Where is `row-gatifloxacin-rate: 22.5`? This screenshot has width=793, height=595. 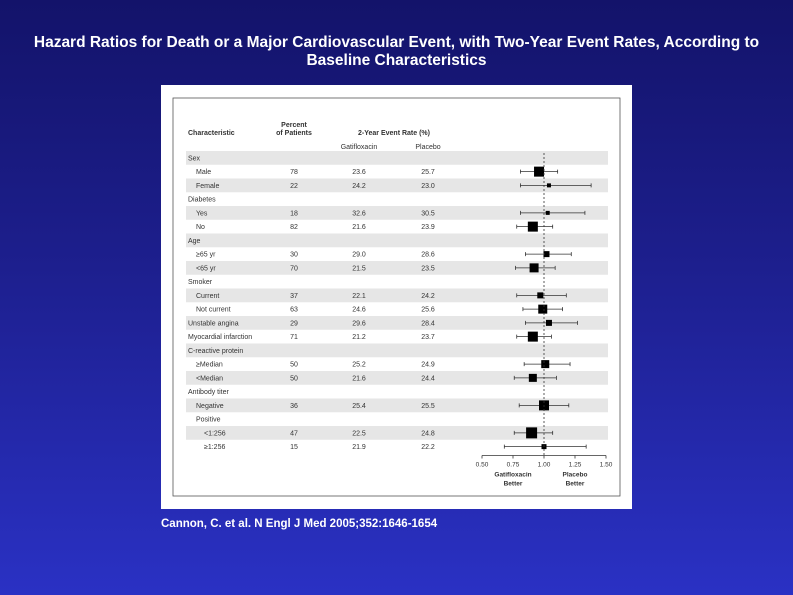
row-gatifloxacin-rate: 22.5 is located at coordinates (359, 433).